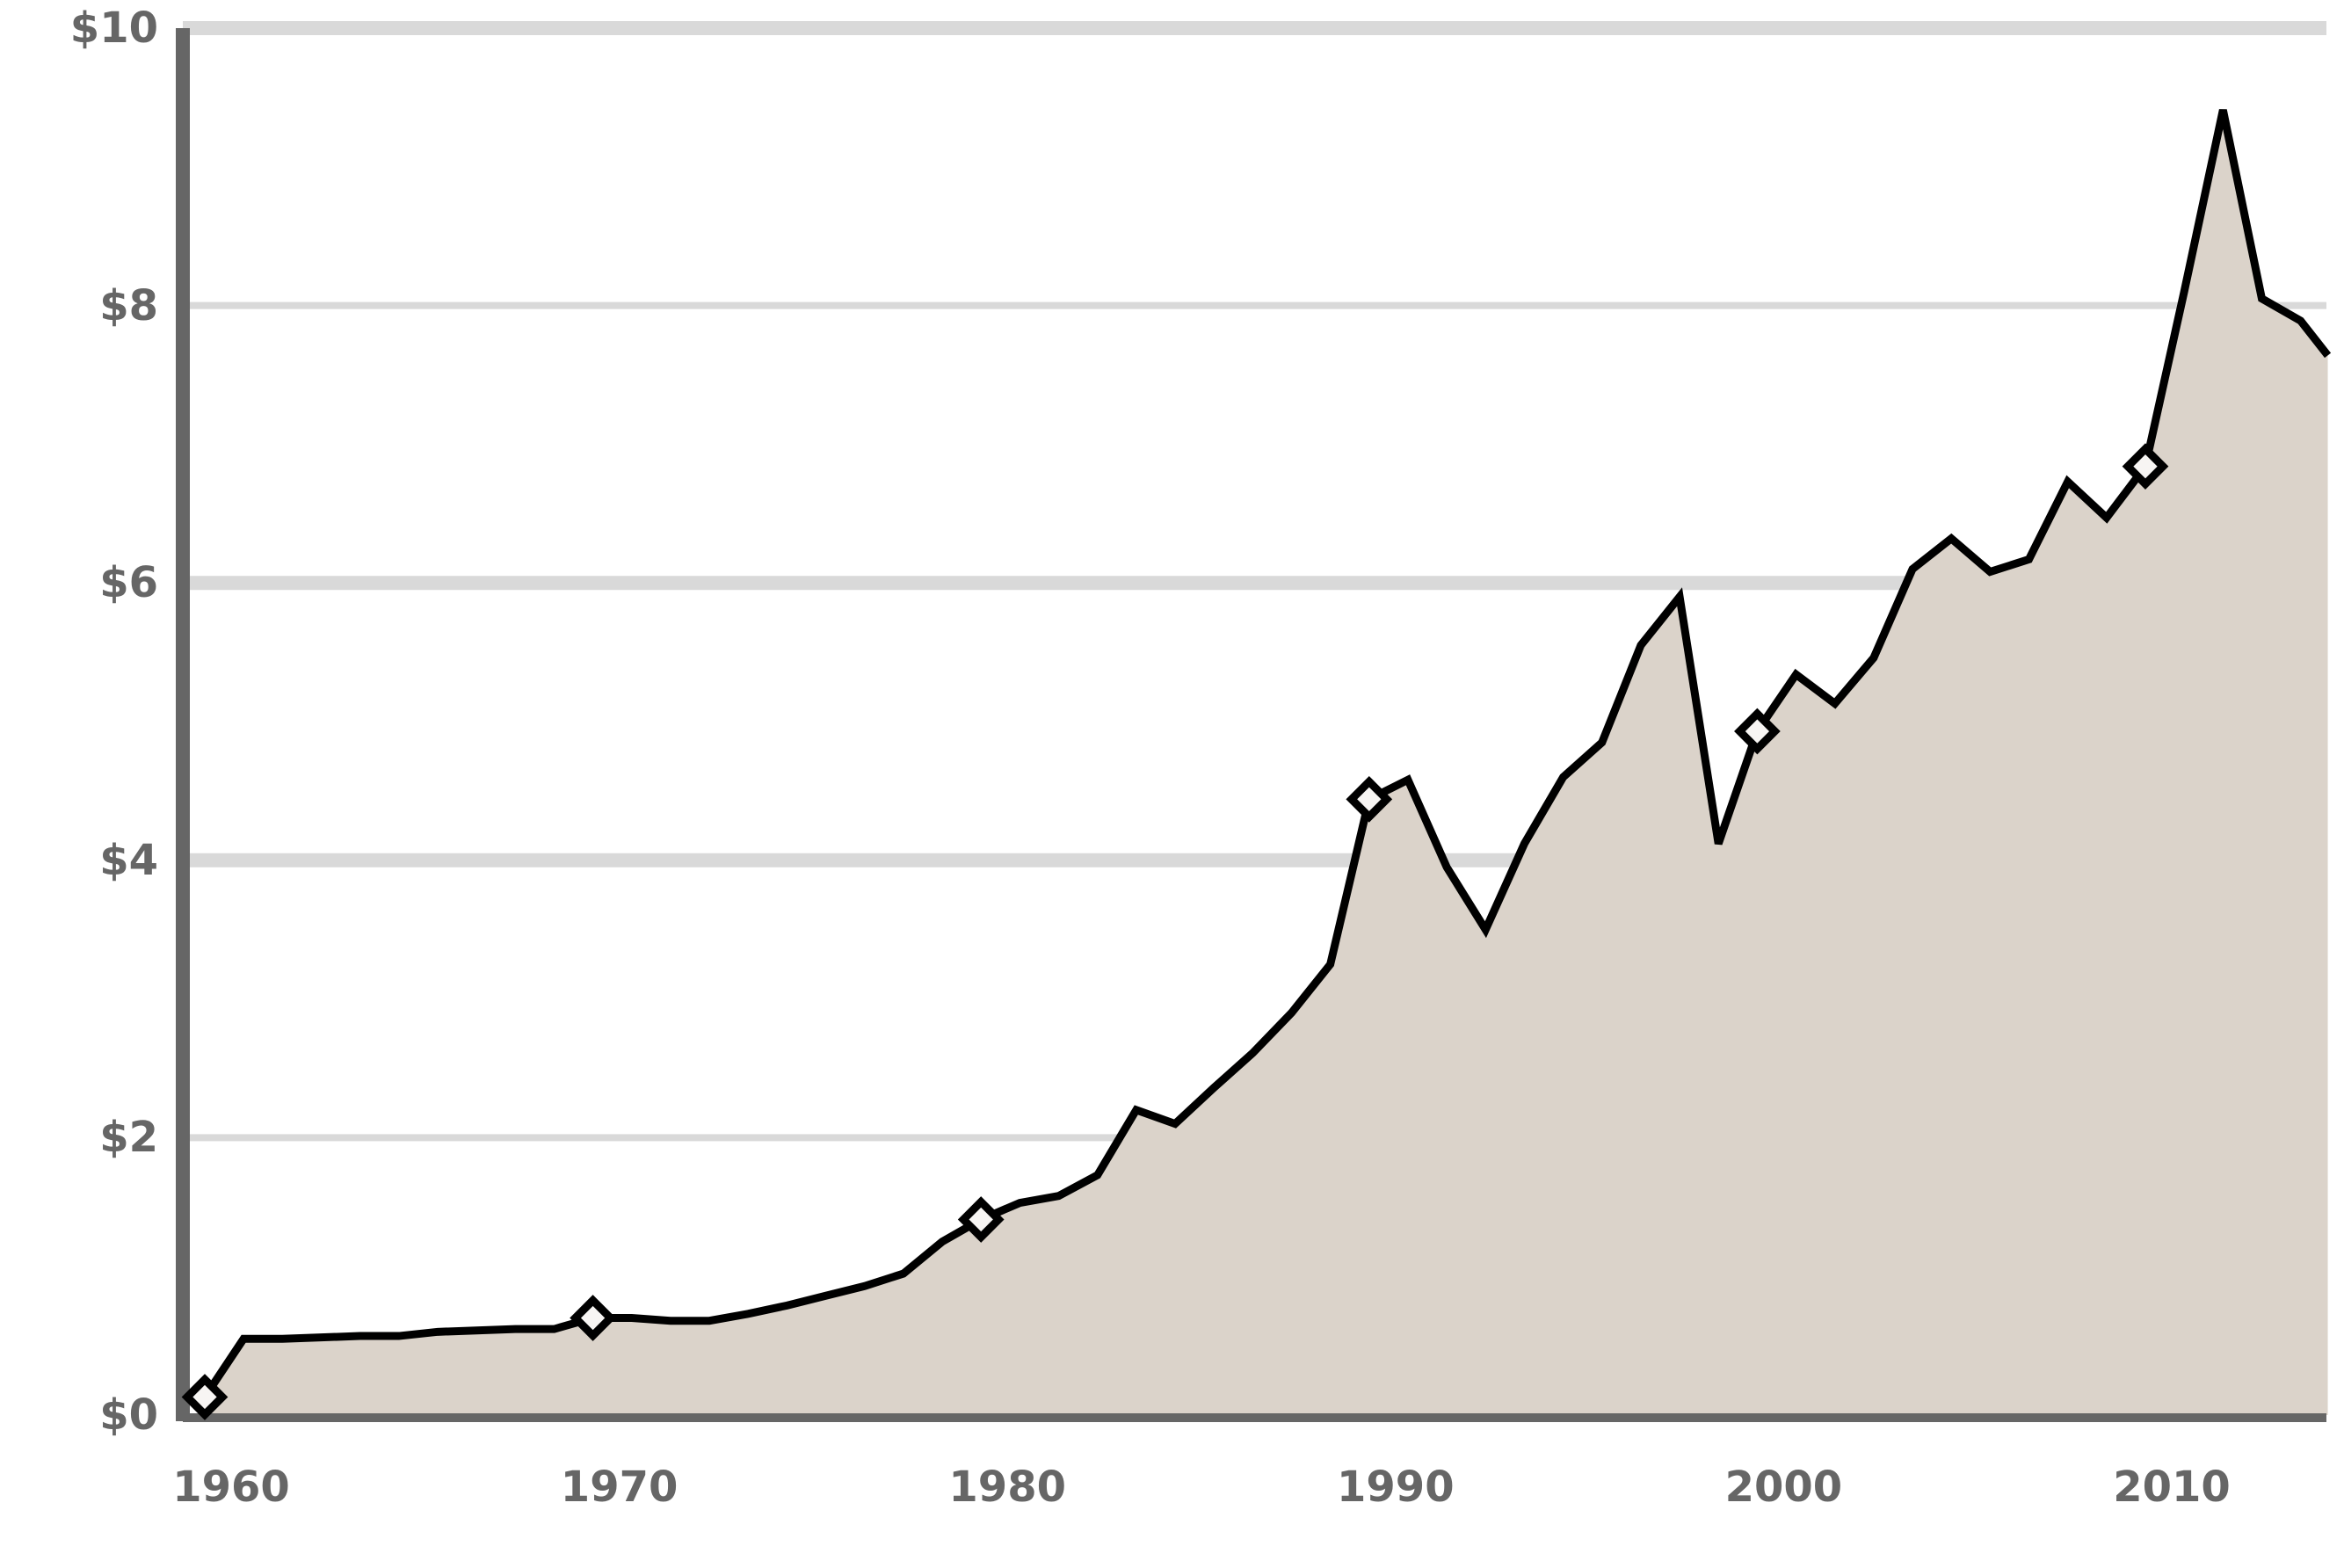  I want to click on marker-1960, so click(205, 1397).